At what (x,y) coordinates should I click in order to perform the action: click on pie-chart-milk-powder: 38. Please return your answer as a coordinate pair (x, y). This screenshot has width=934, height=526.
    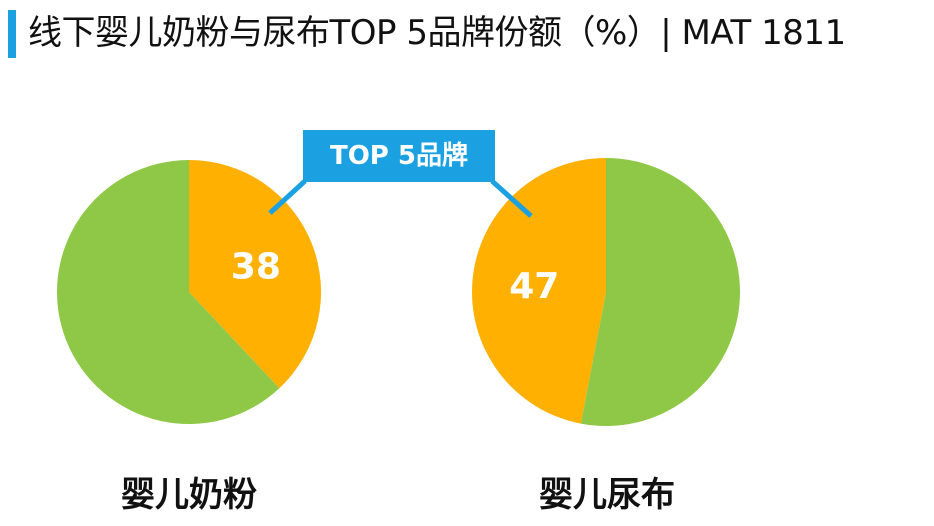
    Looking at the image, I should click on (189, 292).